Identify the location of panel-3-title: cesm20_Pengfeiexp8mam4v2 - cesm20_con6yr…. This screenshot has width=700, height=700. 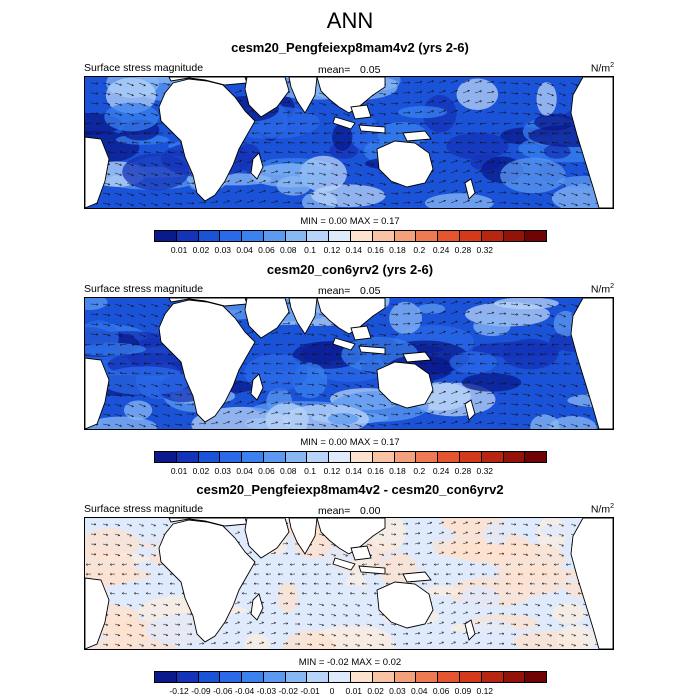
(350, 489).